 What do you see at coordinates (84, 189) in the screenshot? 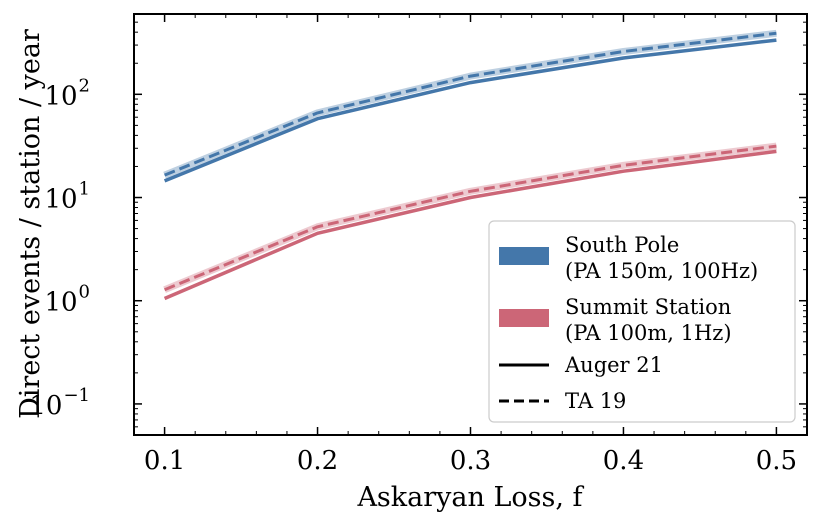
I see `y-tick-exponent: 1` at bounding box center [84, 189].